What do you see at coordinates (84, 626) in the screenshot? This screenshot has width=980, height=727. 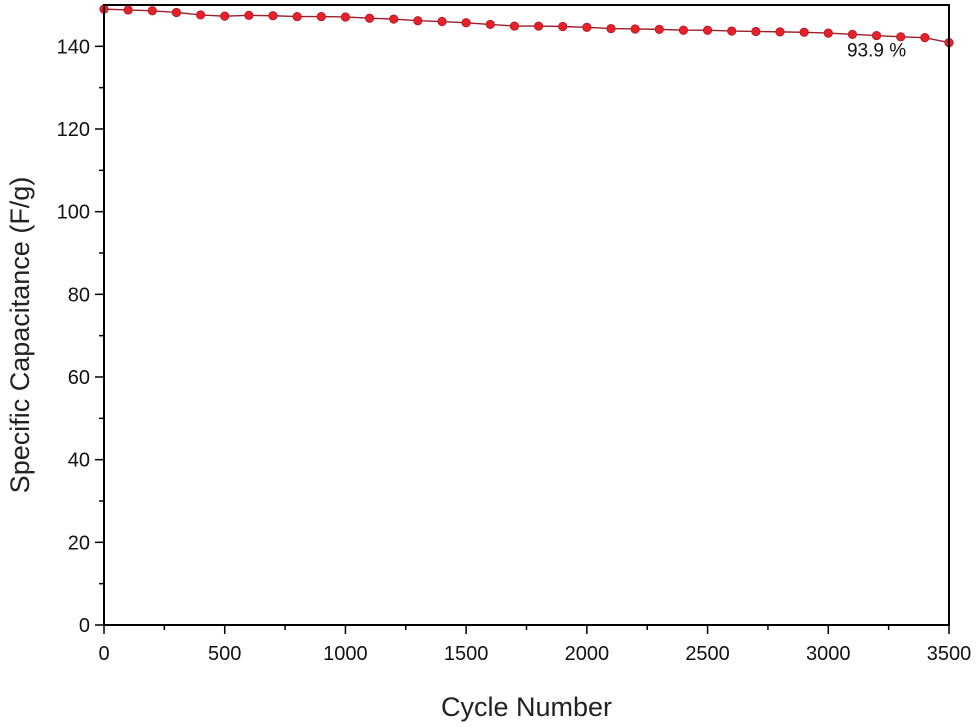 I see `y-tick-label: 0` at bounding box center [84, 626].